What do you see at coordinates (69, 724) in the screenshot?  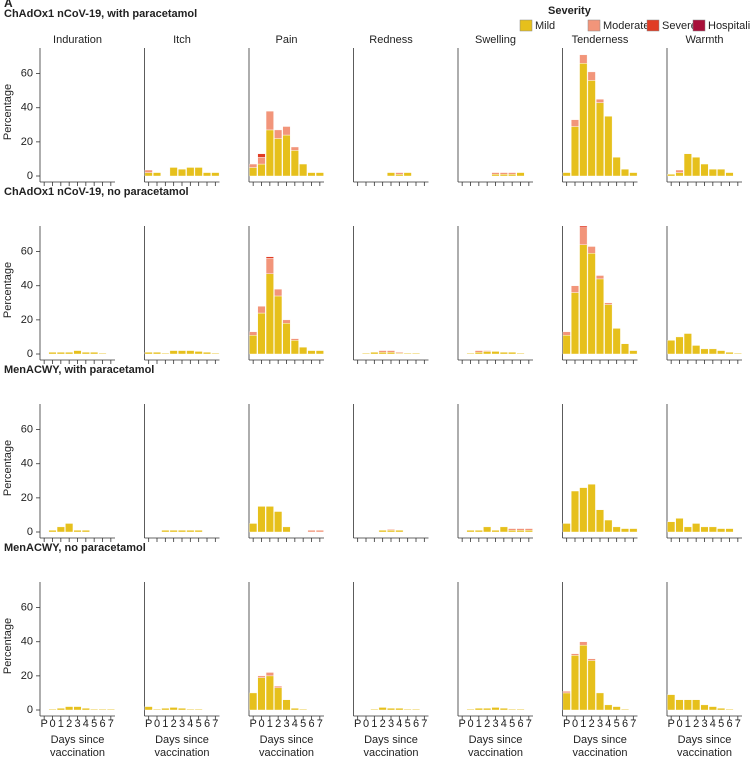 I see `x-tick-label: 2` at bounding box center [69, 724].